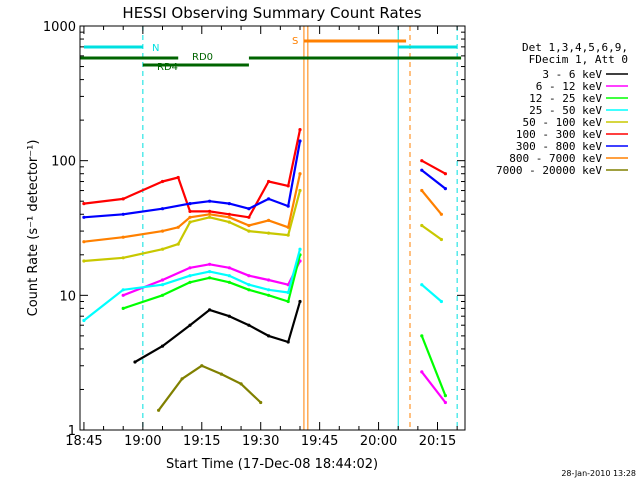  Describe the element at coordinates (67, 296) in the screenshot. I see `y-tick-label: 10` at that location.